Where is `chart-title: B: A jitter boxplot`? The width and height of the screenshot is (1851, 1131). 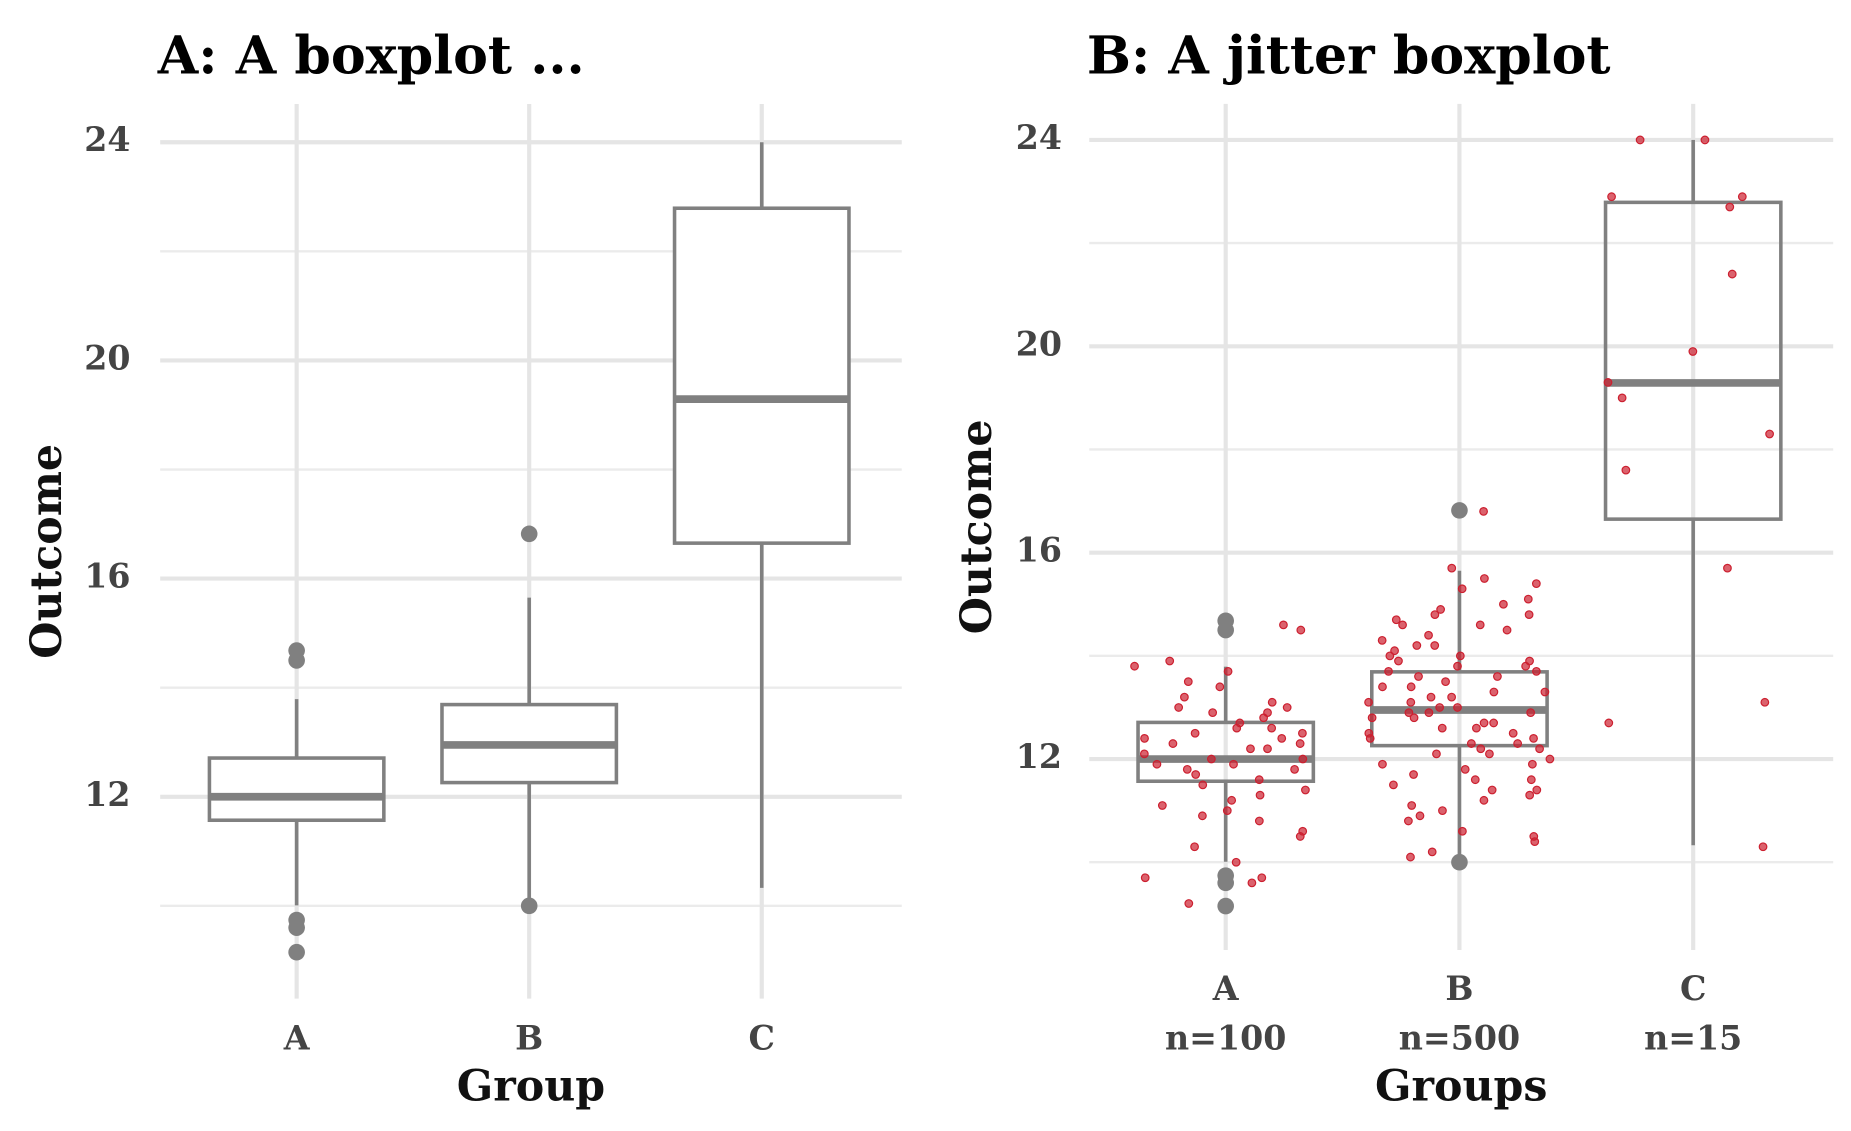
chart-title: B: A jitter boxplot is located at coordinates (1349, 56).